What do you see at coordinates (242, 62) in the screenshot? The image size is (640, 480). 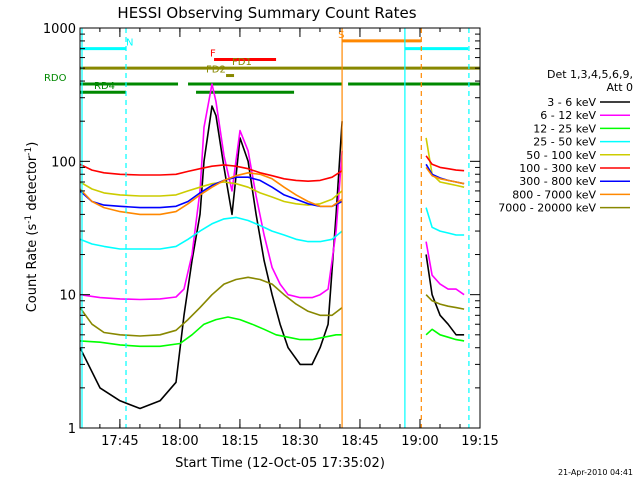 I see `flag-label-fd1: FD1` at bounding box center [242, 62].